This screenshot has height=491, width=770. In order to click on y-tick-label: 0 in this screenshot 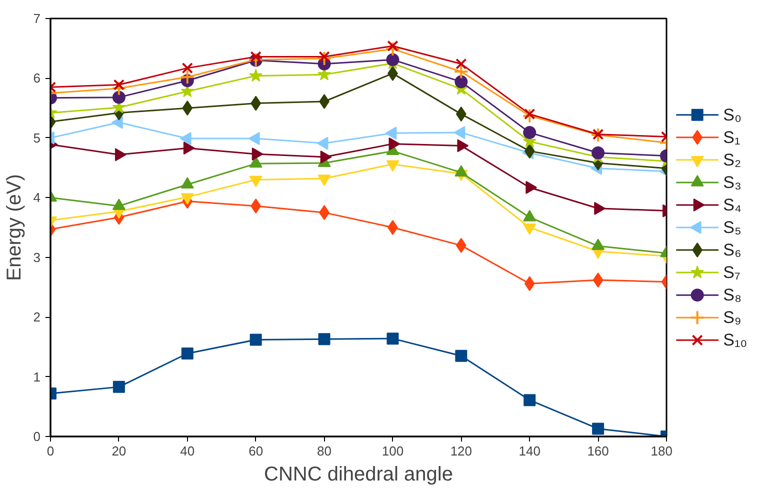, I will do `click(37, 436)`.